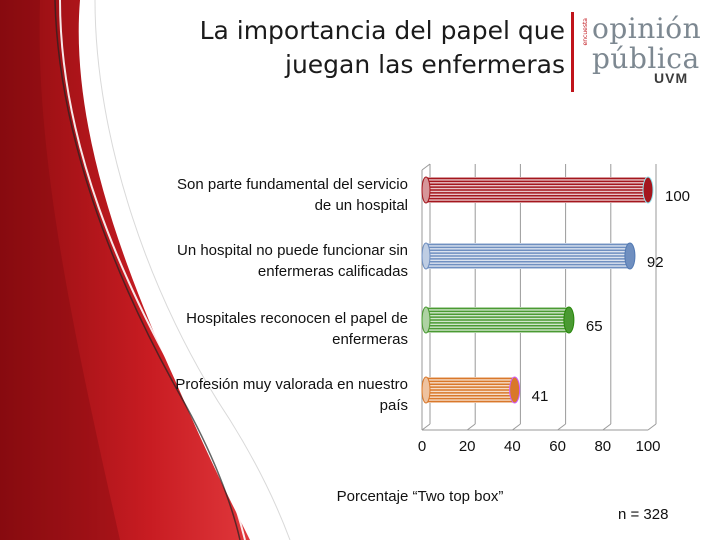  I want to click on bar-0-end-cap, so click(648, 190).